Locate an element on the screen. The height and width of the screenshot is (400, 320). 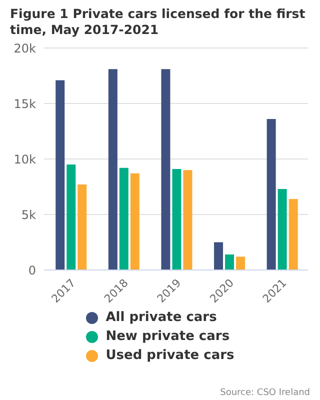
y-tick-label: 15k is located at coordinates (25, 103).